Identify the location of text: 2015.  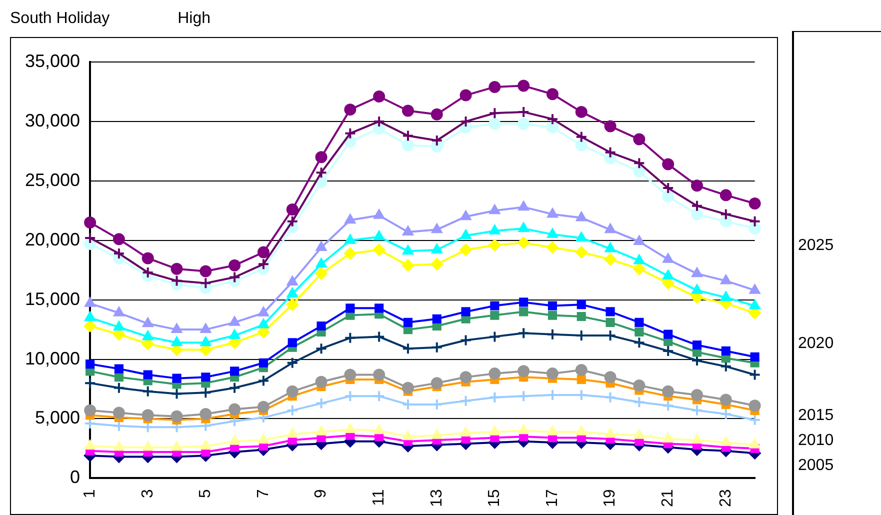
(816, 416).